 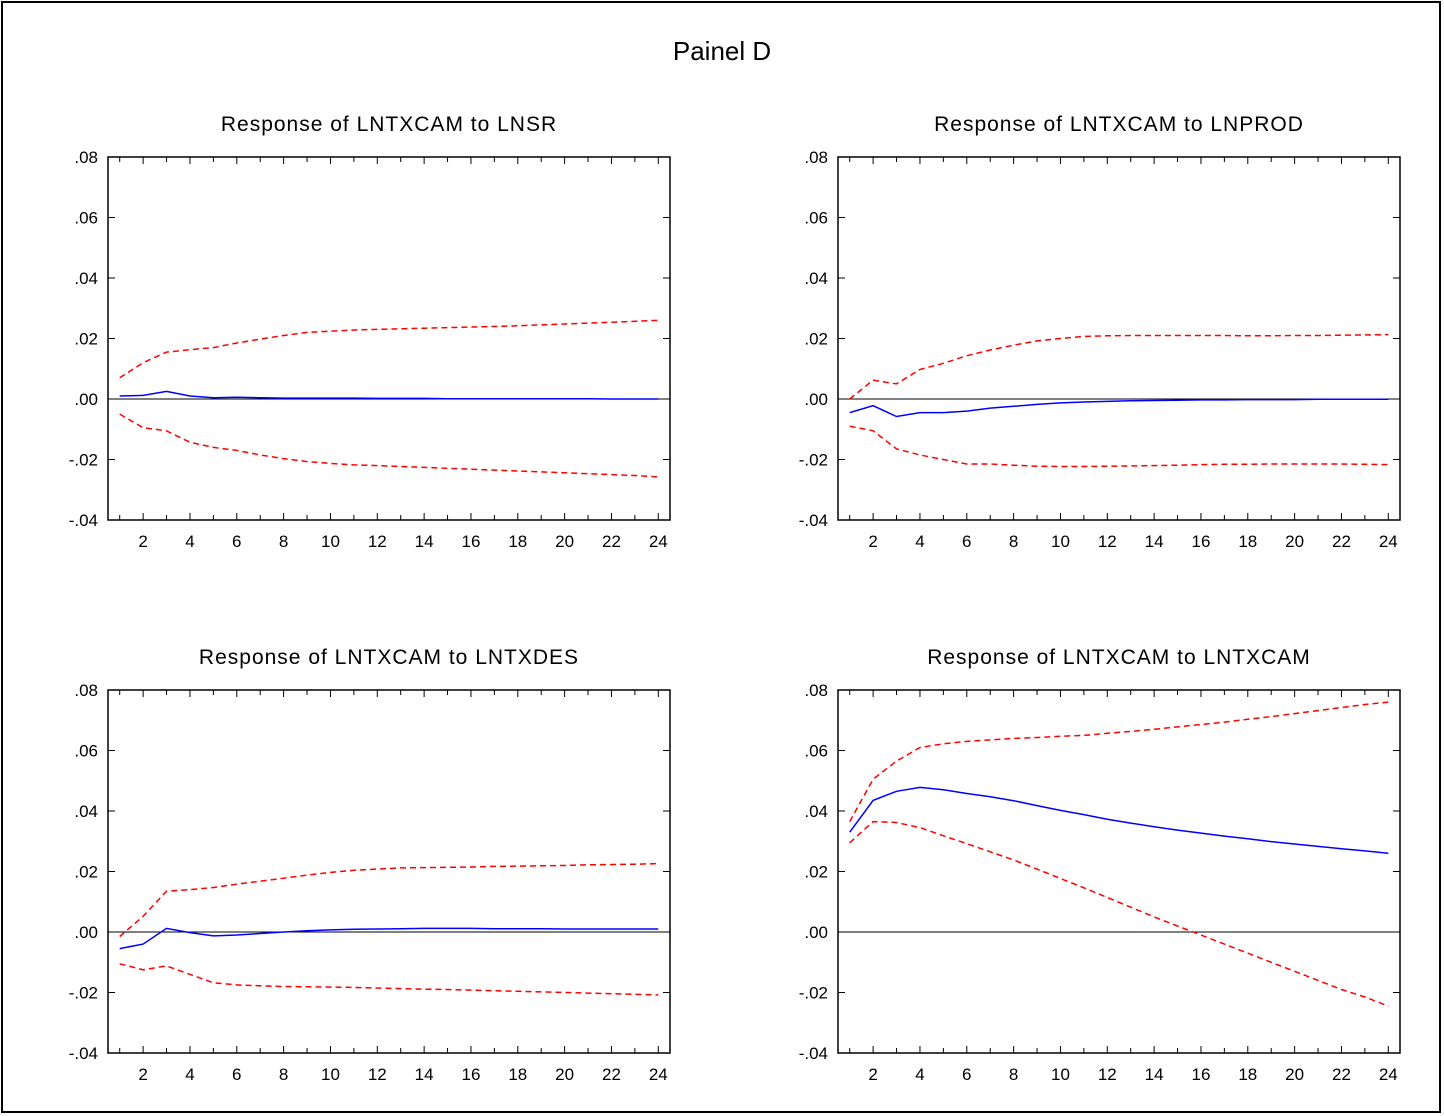 I want to click on chart-title: Response of LNTXCAM to LNSR, so click(x=389, y=124).